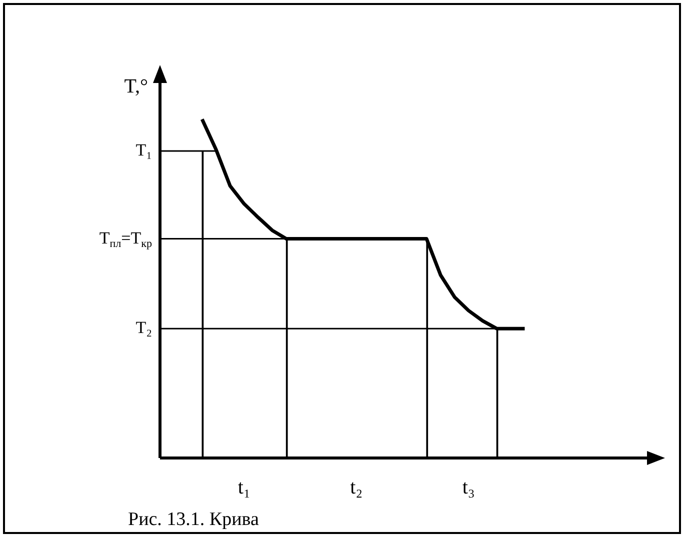  I want to click on ref-line-label: T₁, so click(144, 150).